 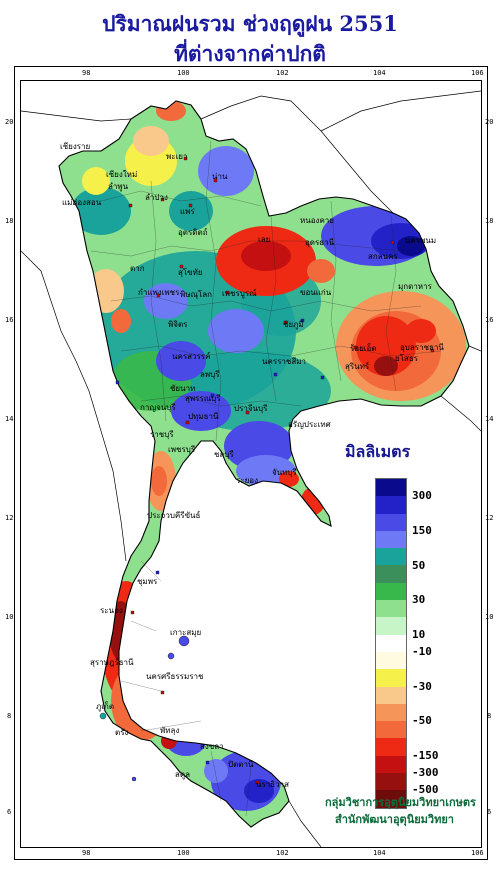 I want to click on place-label: สกลนคร, so click(x=383, y=256).